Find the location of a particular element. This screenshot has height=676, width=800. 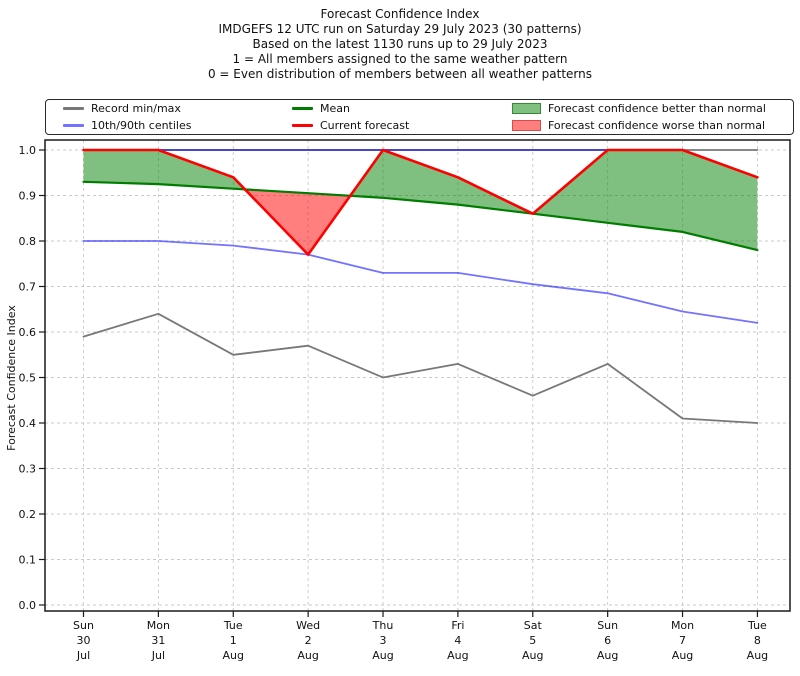

svg-text: 0.7 is located at coordinates (28, 287).